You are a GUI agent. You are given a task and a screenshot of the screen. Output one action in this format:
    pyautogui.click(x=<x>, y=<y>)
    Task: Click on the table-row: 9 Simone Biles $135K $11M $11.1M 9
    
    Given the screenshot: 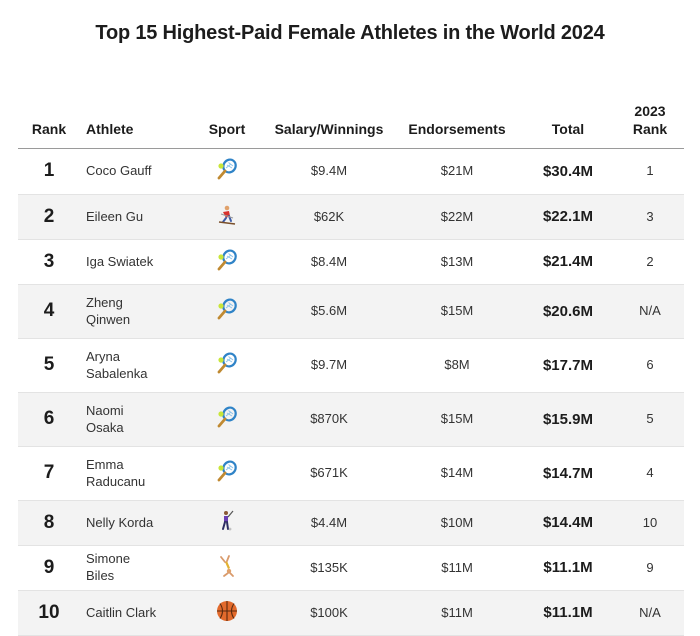 What is the action you would take?
    pyautogui.click(x=351, y=568)
    